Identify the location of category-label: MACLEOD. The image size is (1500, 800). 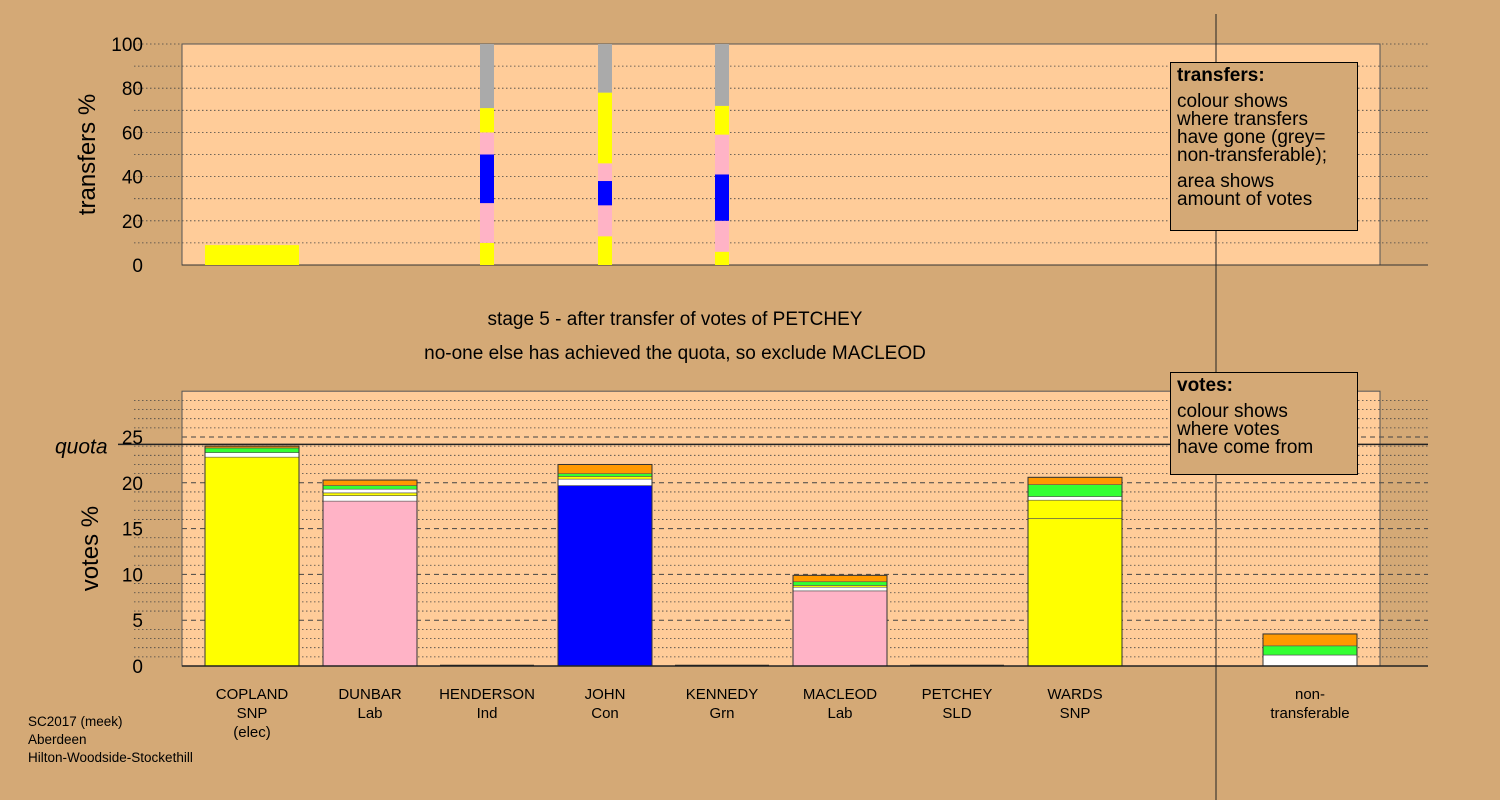
(840, 694).